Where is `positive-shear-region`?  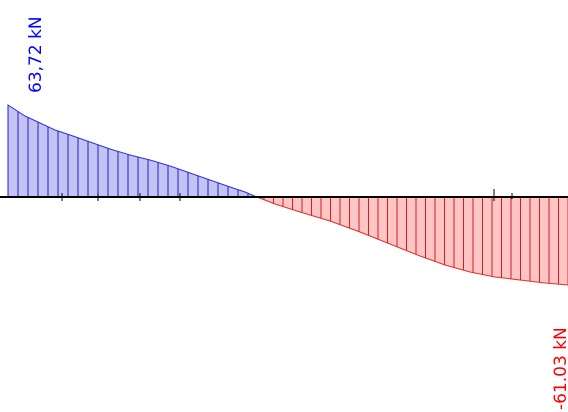 positive-shear-region is located at coordinates (132, 151).